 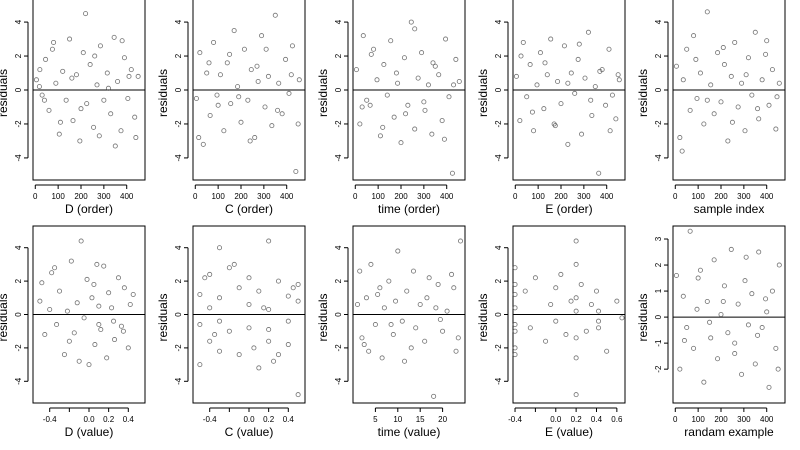 What do you see at coordinates (569, 432) in the screenshot?
I see `x-axis-label: E (value)` at bounding box center [569, 432].